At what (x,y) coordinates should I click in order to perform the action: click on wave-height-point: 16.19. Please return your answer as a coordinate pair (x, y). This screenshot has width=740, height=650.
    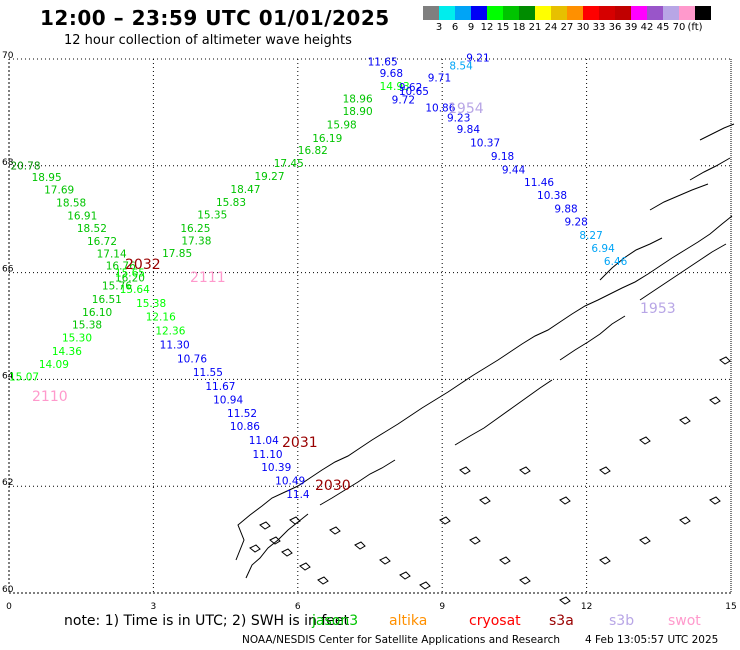
    Looking at the image, I should click on (327, 139).